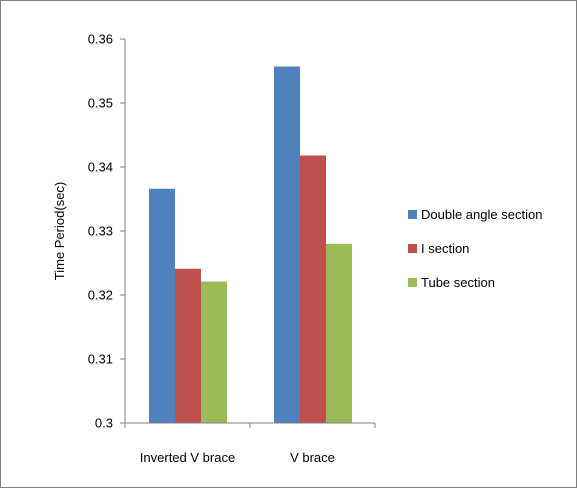 The image size is (577, 493). I want to click on legend-label: Tube section, so click(458, 282).